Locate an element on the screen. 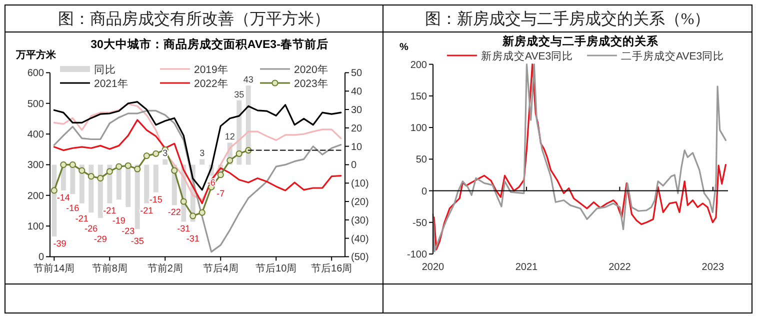  line-series is located at coordinates (197, 161).